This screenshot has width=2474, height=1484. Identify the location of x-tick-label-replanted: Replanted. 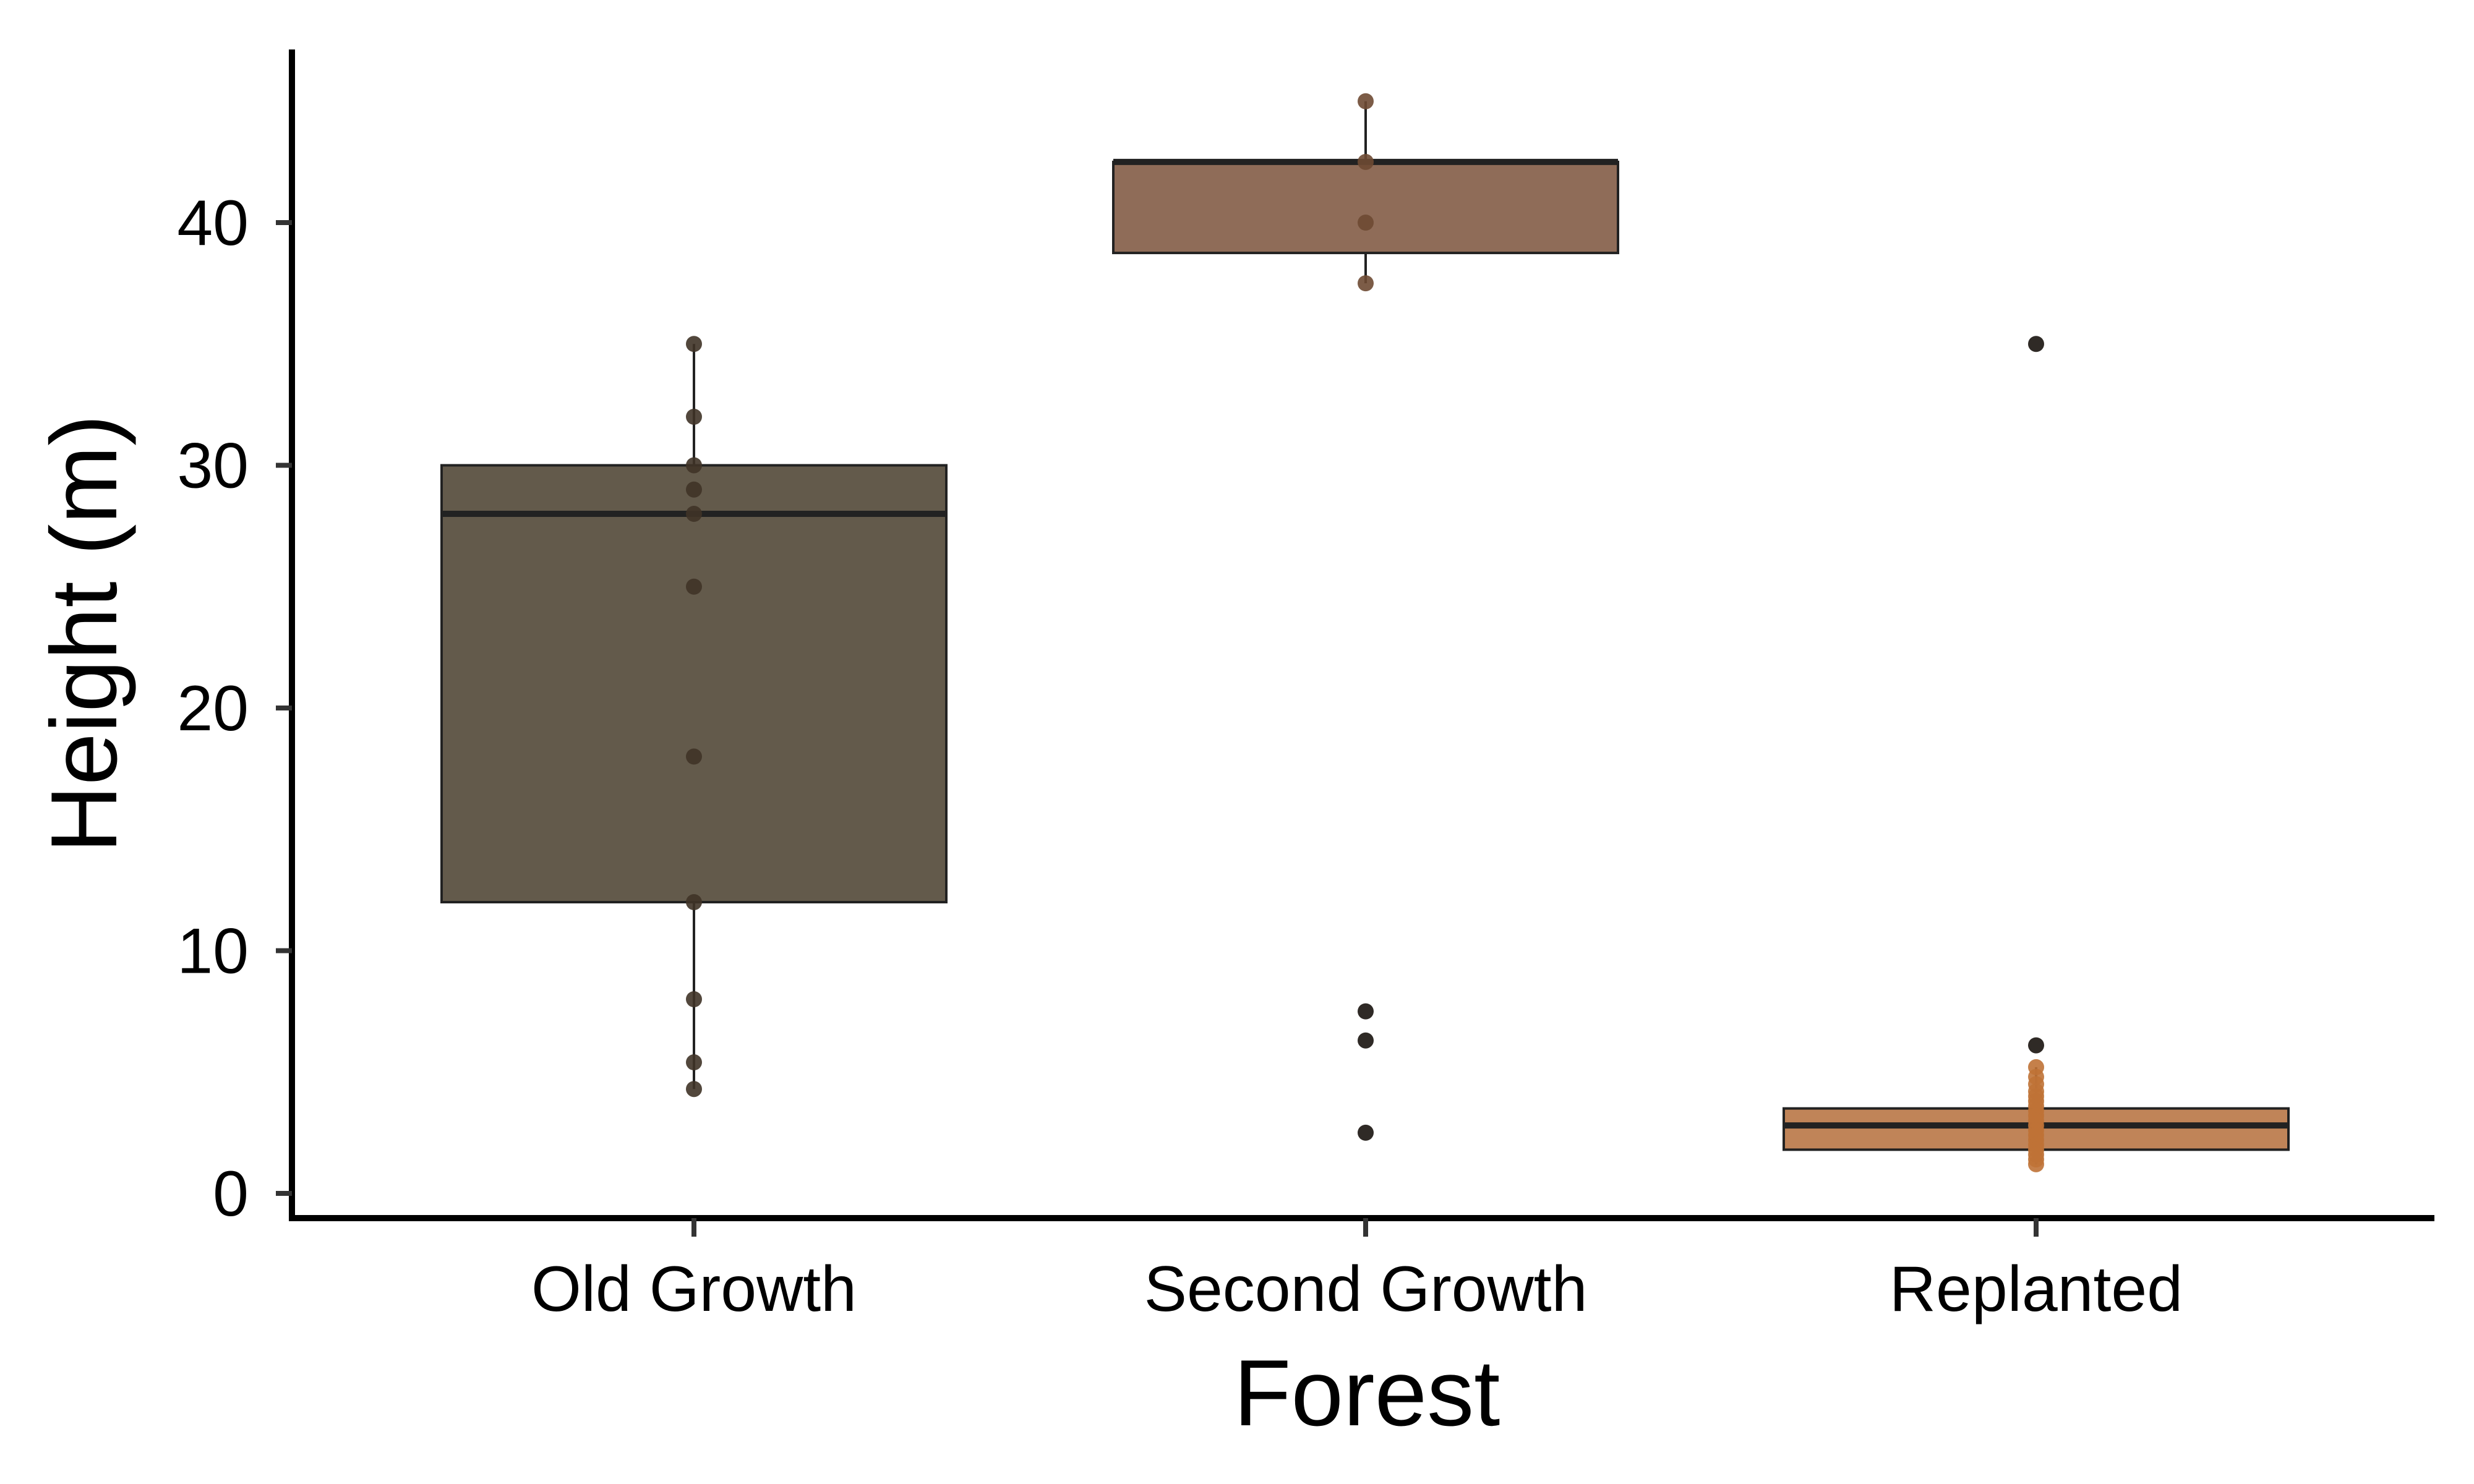
(2036, 1289).